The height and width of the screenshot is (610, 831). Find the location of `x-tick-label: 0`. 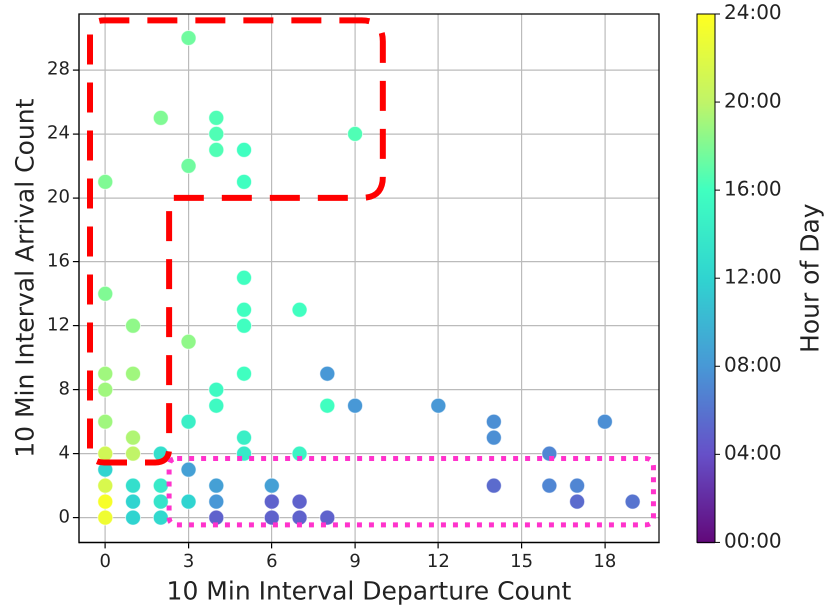

x-tick-label: 0 is located at coordinates (105, 561).